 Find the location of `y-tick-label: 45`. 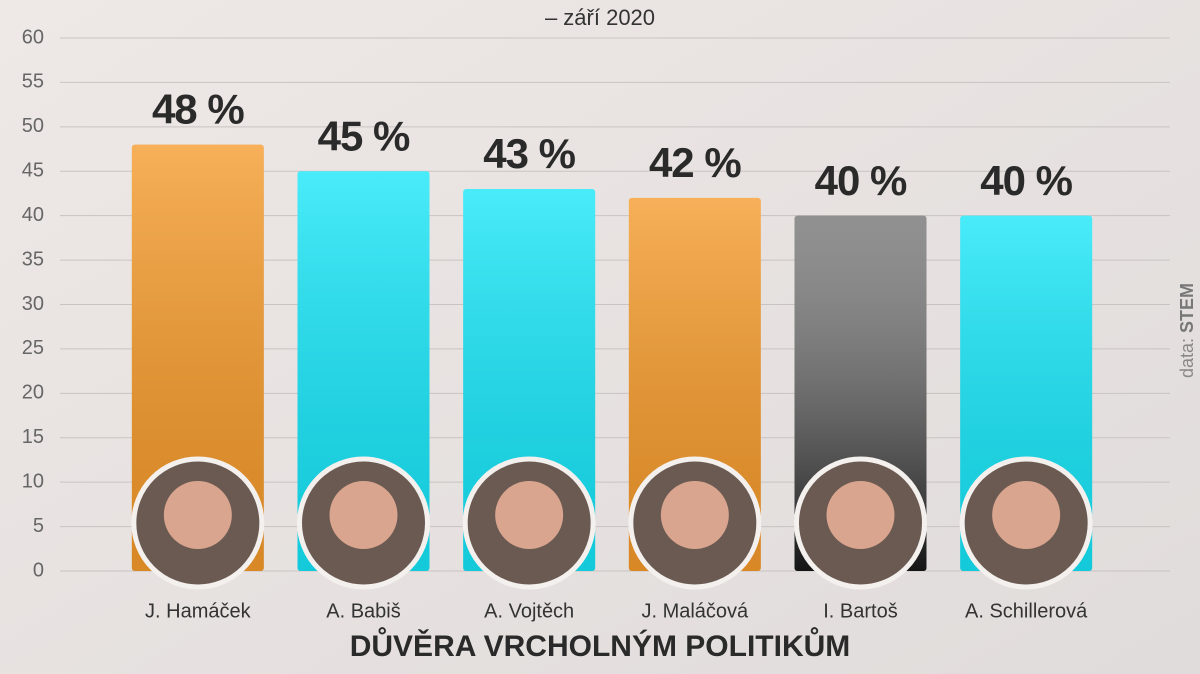

y-tick-label: 45 is located at coordinates (33, 171).